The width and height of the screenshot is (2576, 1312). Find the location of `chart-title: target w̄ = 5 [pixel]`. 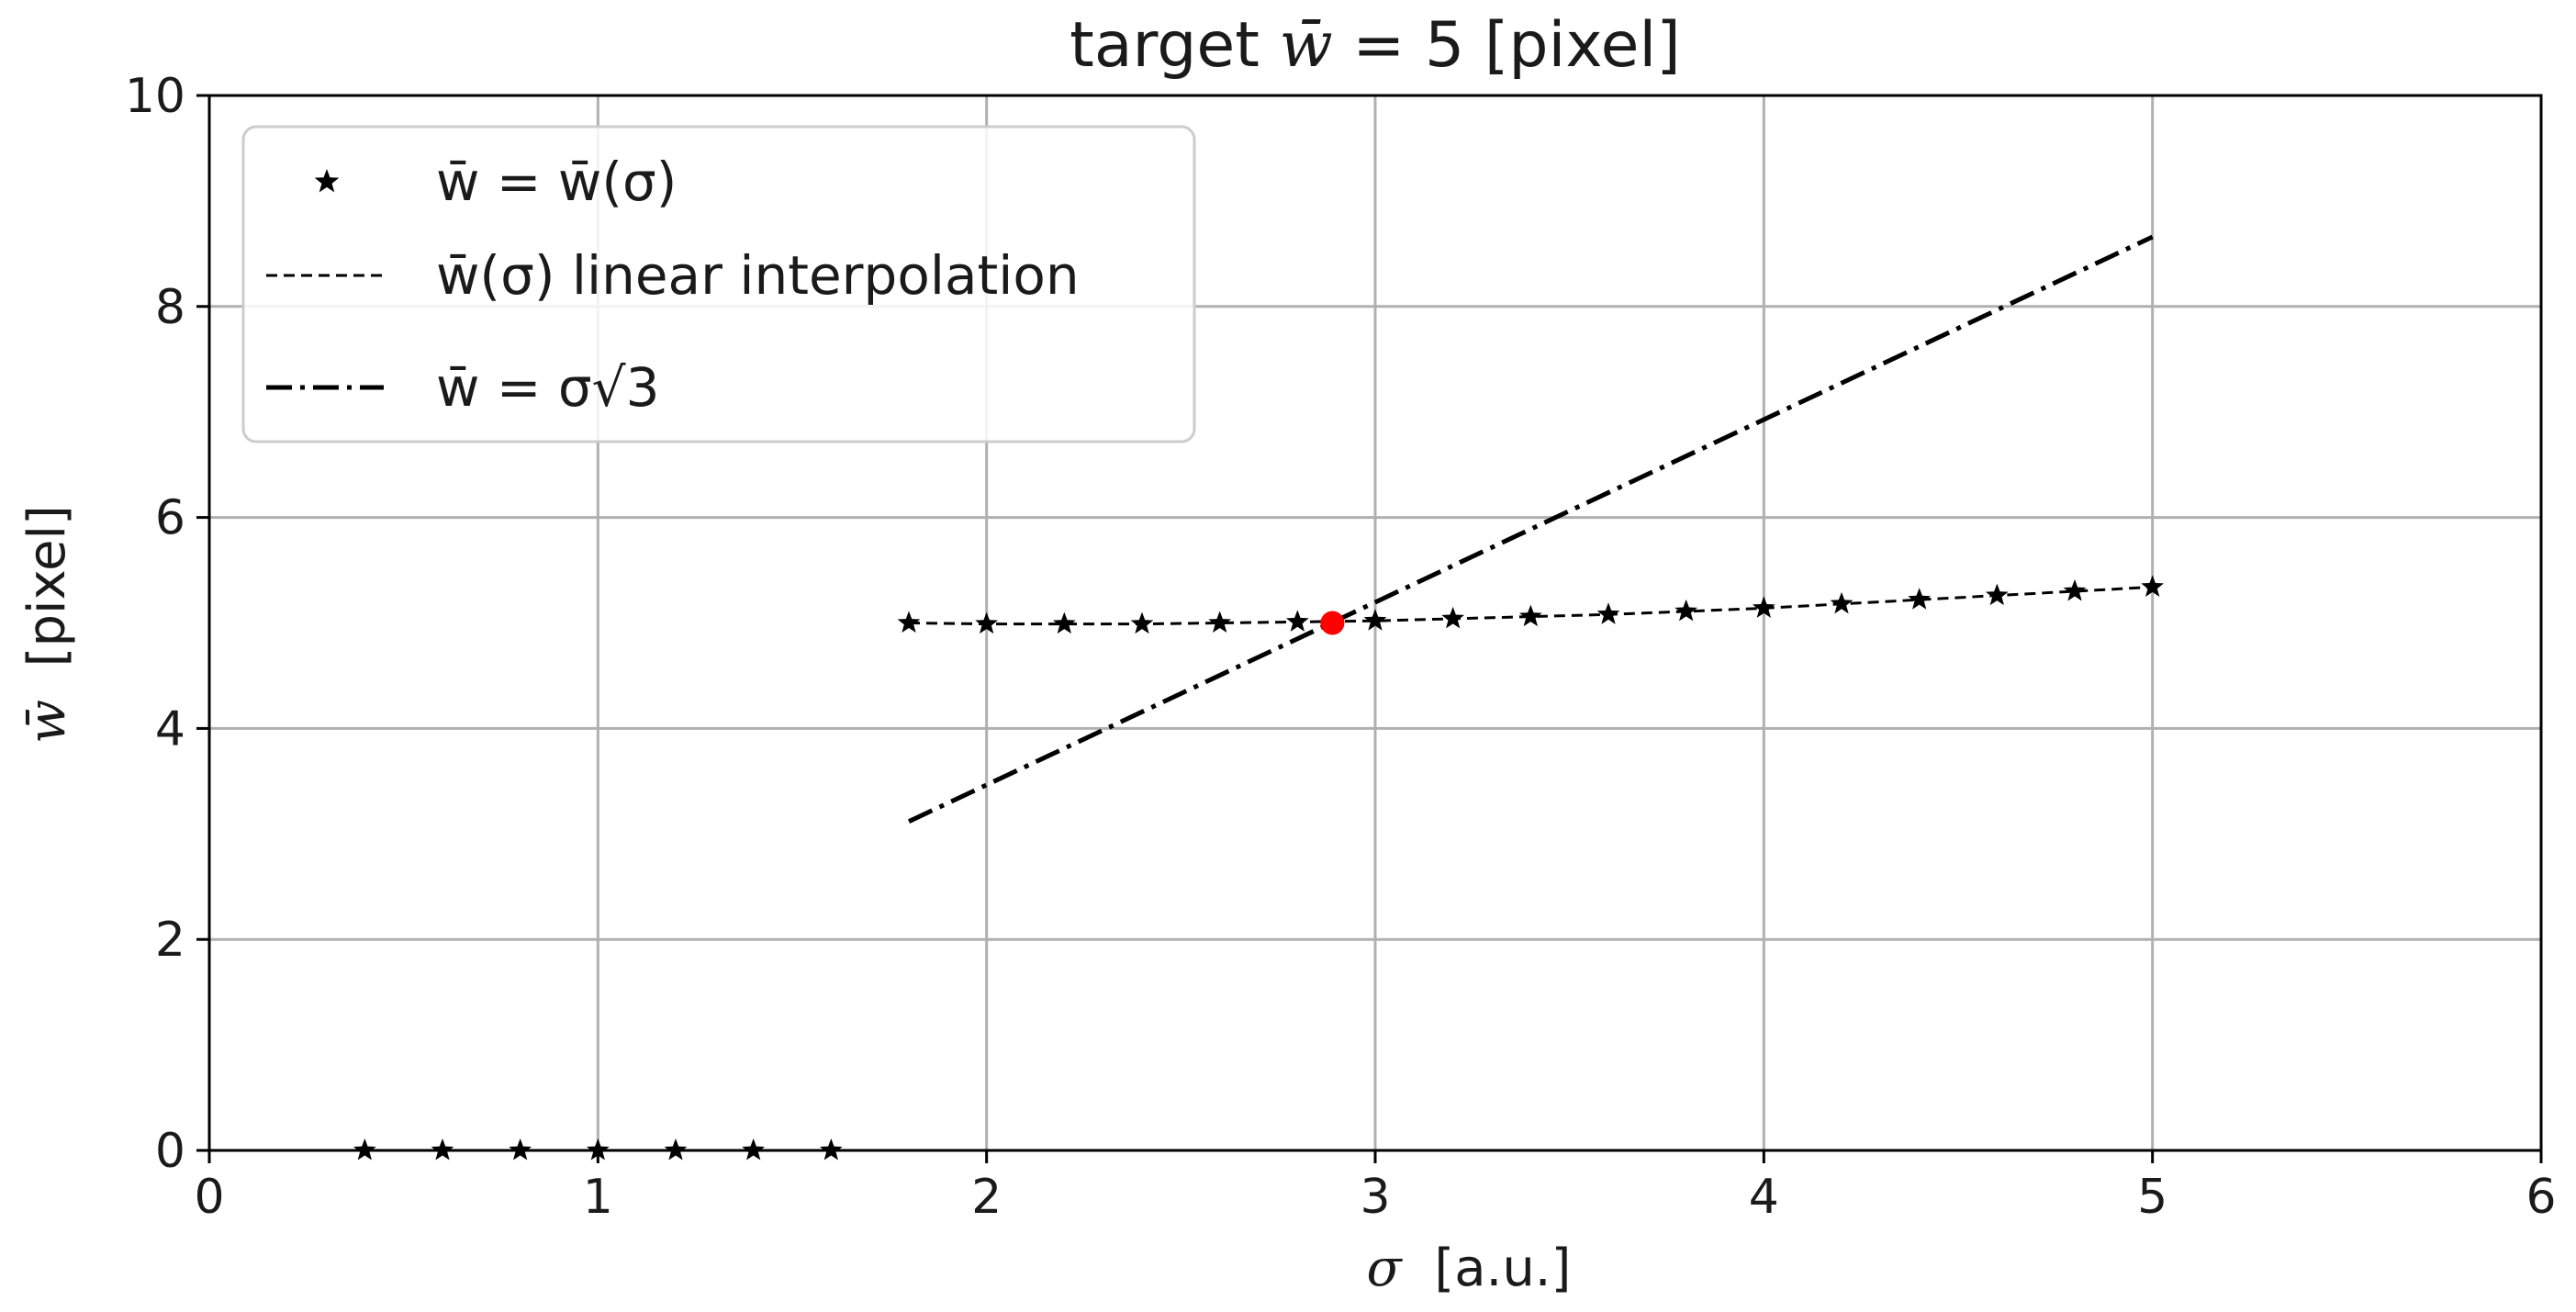

chart-title: target w̄ = 5 [pixel] is located at coordinates (1375, 45).